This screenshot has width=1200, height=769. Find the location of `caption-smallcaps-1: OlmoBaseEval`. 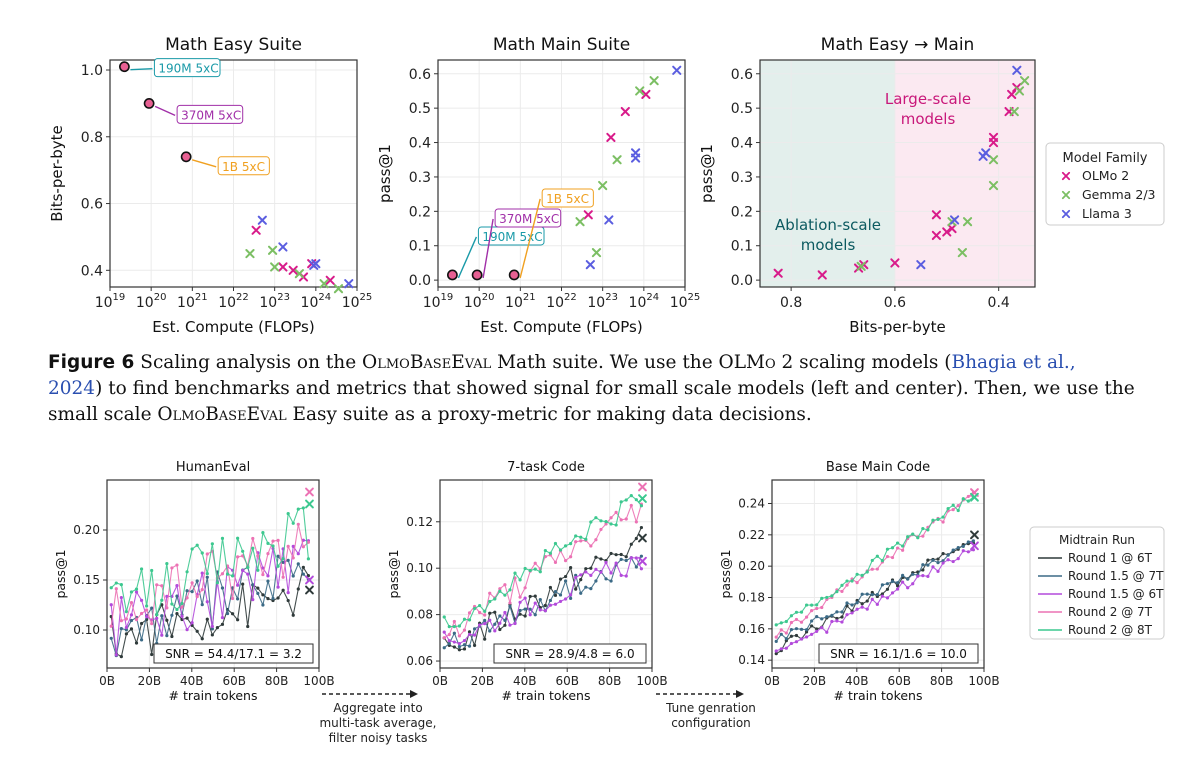

caption-smallcaps-1: OlmoBaseEval is located at coordinates (427, 362).